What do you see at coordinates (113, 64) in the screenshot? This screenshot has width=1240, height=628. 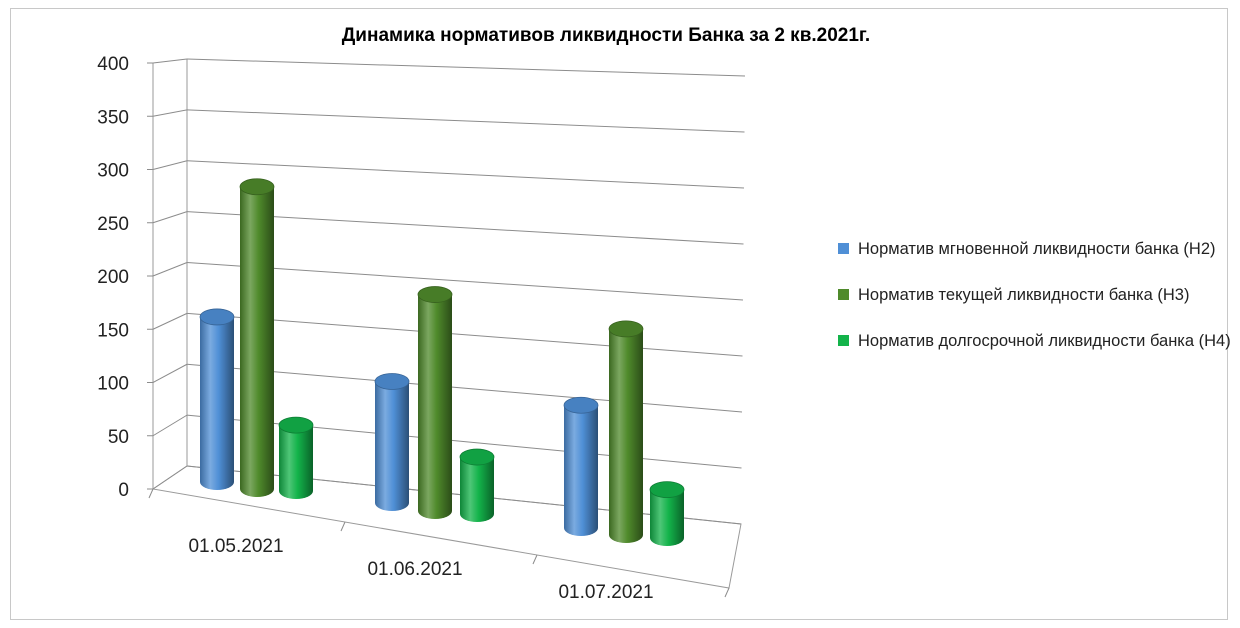 I see `y-tick-label: 400` at bounding box center [113, 64].